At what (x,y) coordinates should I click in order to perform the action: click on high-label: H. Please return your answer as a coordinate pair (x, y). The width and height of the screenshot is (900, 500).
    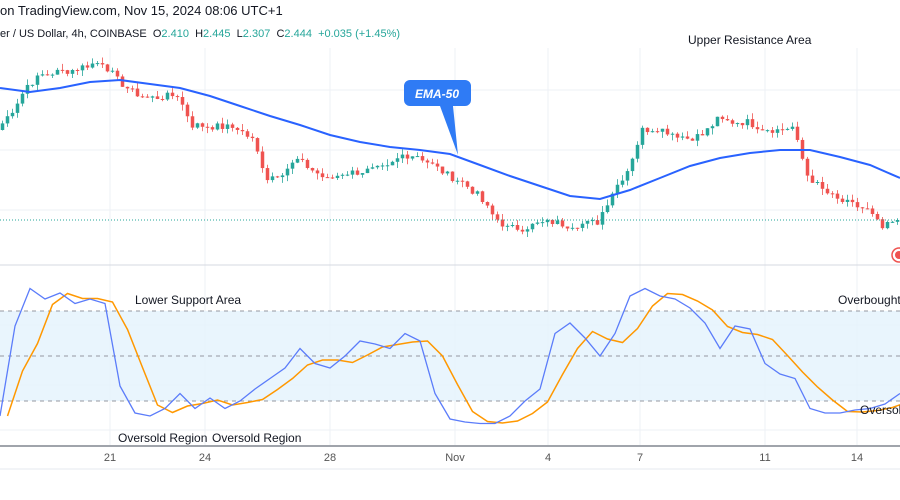
    Looking at the image, I should click on (199, 34).